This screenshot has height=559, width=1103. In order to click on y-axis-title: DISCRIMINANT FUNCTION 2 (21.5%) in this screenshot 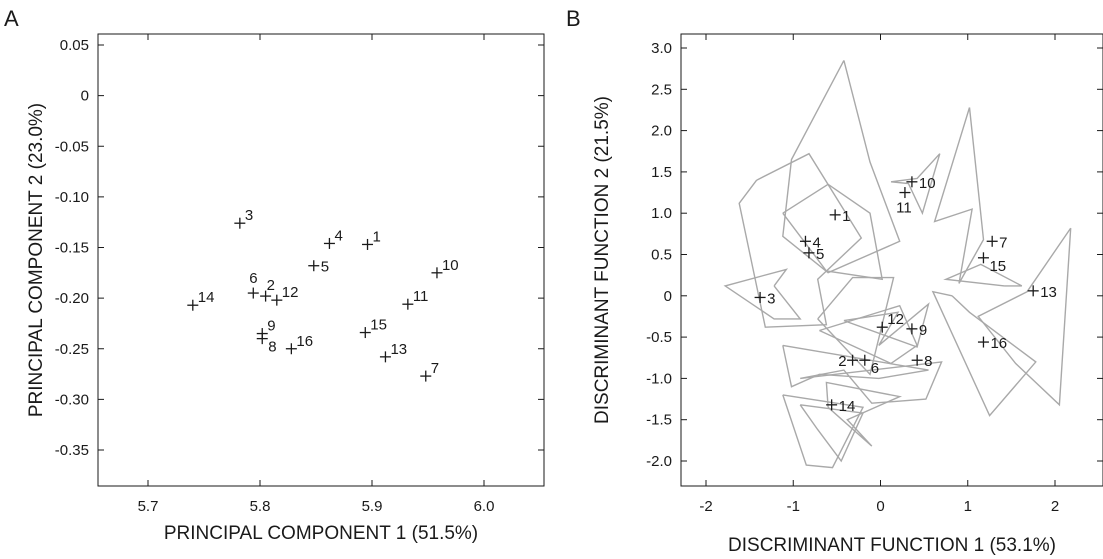, I will do `click(602, 260)`.